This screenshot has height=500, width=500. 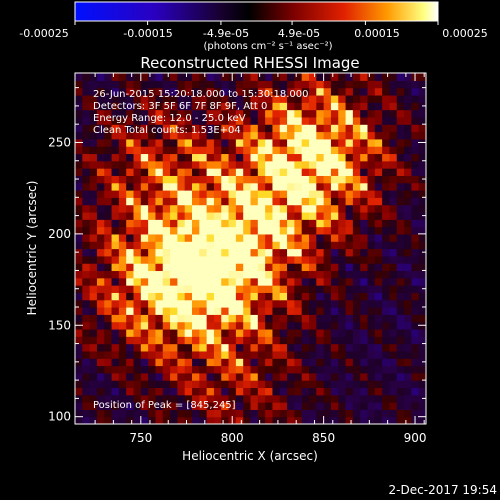 What do you see at coordinates (43, 33) in the screenshot?
I see `colorbar-tick-label: -0.00025` at bounding box center [43, 33].